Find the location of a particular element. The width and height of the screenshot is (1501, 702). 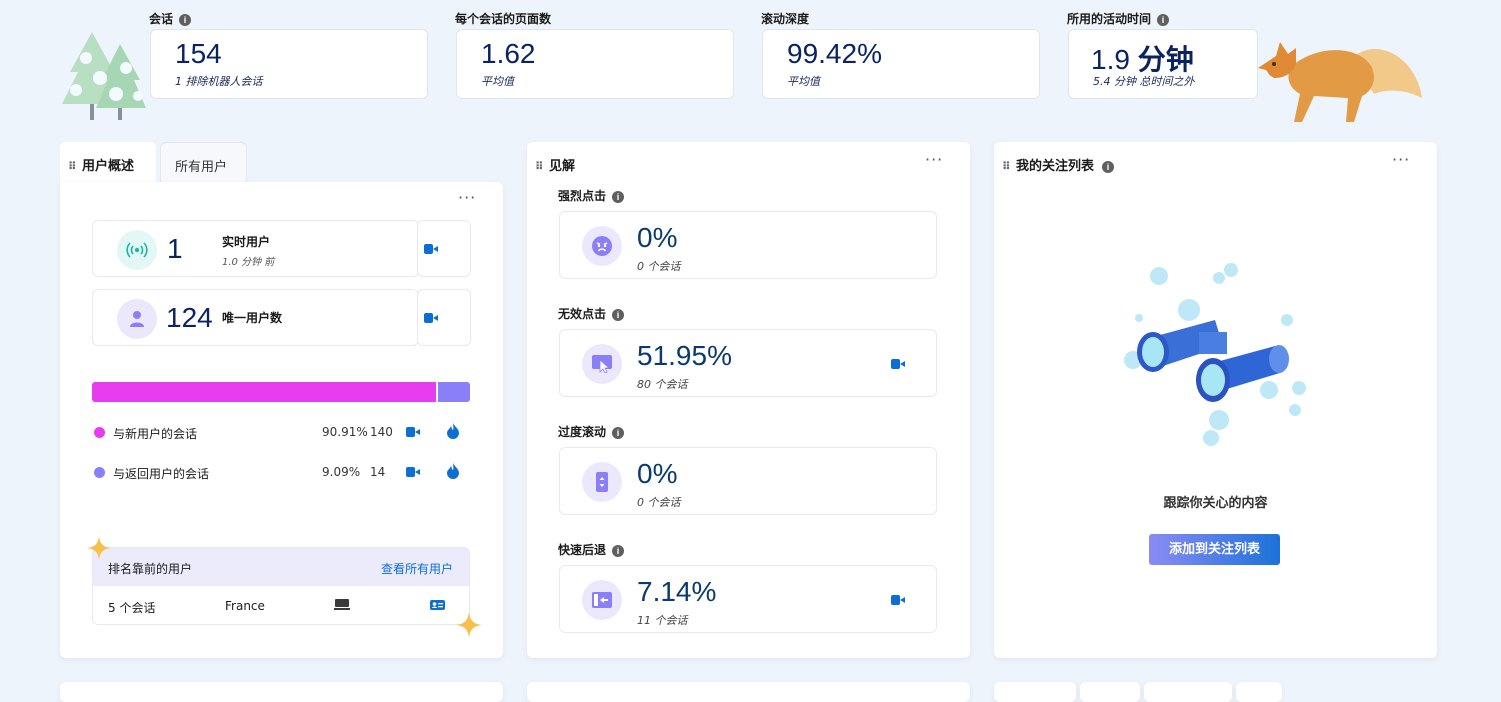

unique-users-value: 124 is located at coordinates (189, 317).